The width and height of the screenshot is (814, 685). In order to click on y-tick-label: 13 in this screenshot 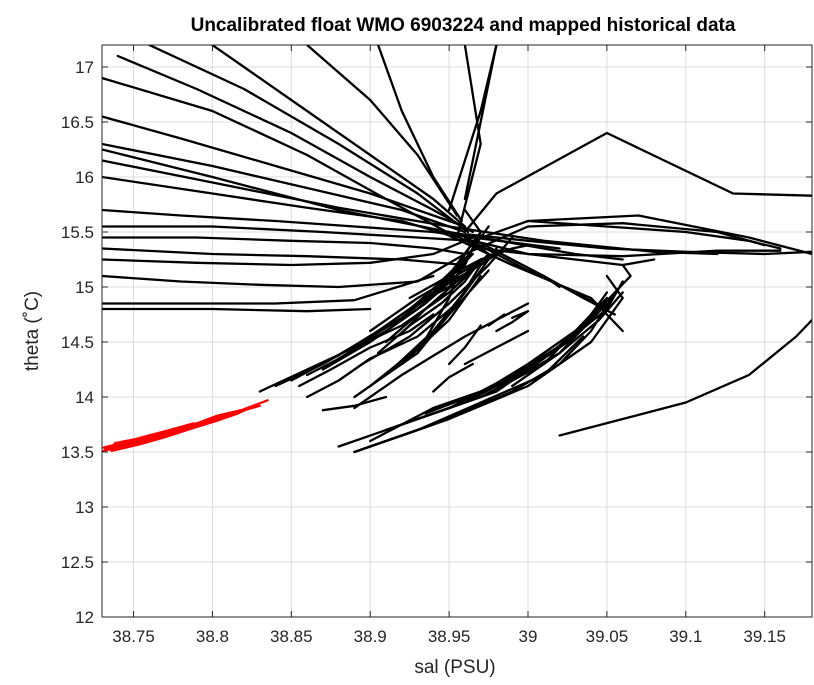, I will do `click(84, 507)`.